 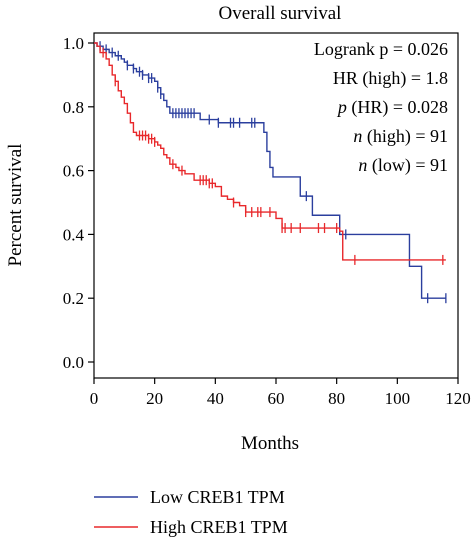 I want to click on x-axis-label: Months, so click(x=270, y=443).